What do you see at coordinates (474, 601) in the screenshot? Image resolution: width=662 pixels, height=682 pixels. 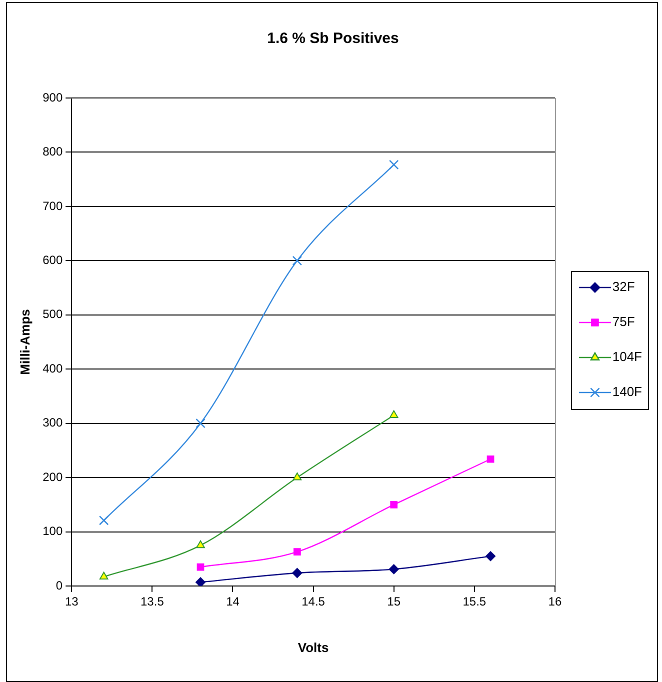 I see `x-tick-label: 15.5` at bounding box center [474, 601].